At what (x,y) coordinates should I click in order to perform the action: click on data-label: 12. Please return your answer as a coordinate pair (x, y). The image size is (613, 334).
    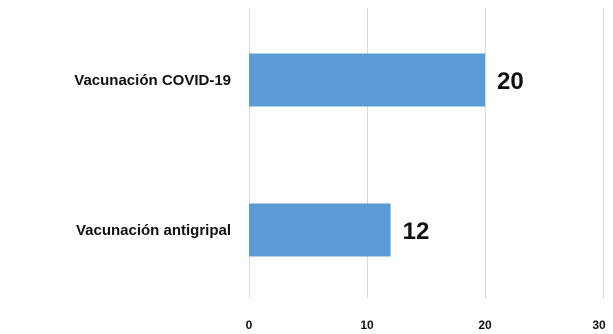
    Looking at the image, I should click on (416, 231).